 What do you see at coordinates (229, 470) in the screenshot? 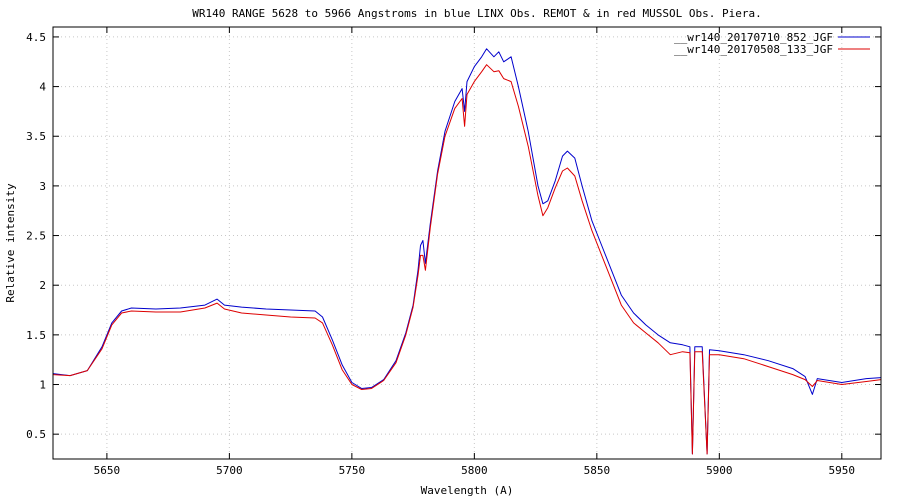
I see `x-tick-label: 5700` at bounding box center [229, 470].